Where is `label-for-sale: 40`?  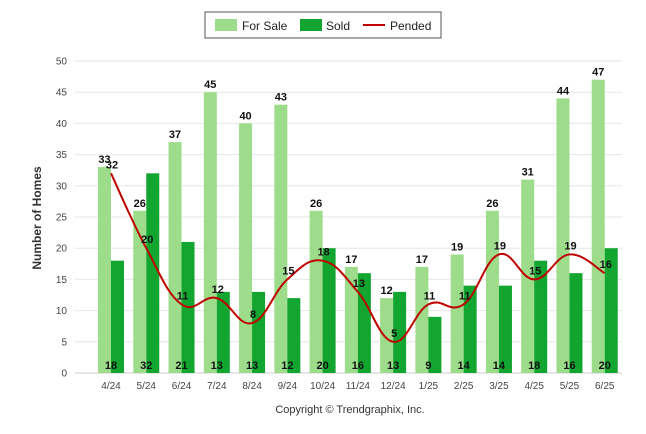
label-for-sale: 40 is located at coordinates (245, 116).